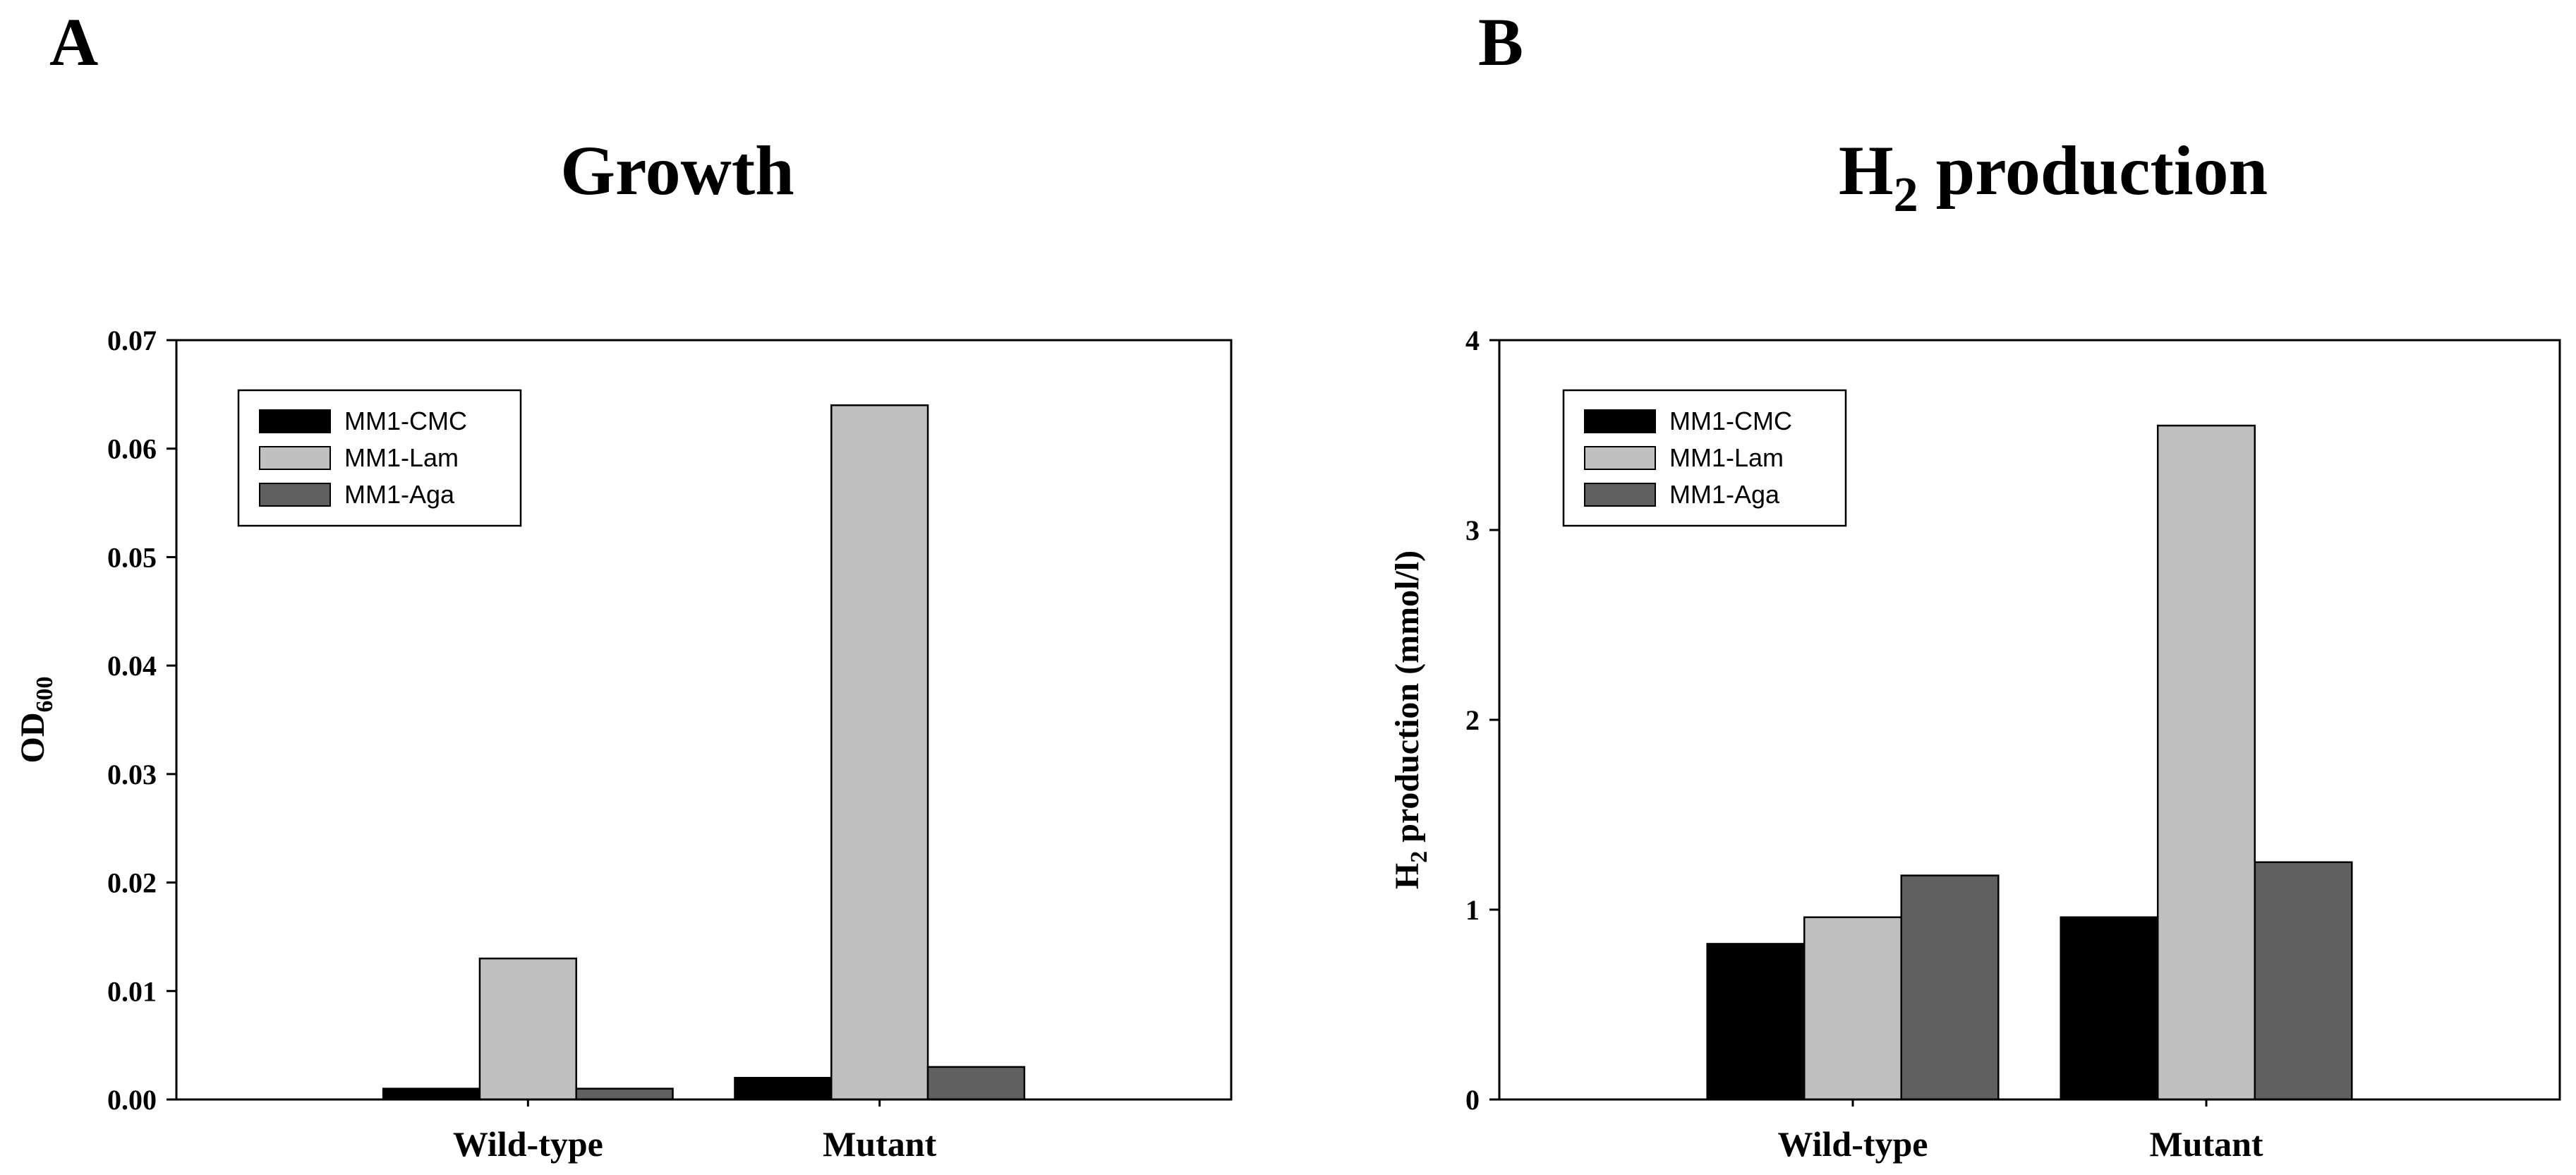  Describe the element at coordinates (132, 883) in the screenshot. I see `y-tick-label: 0.02` at that location.